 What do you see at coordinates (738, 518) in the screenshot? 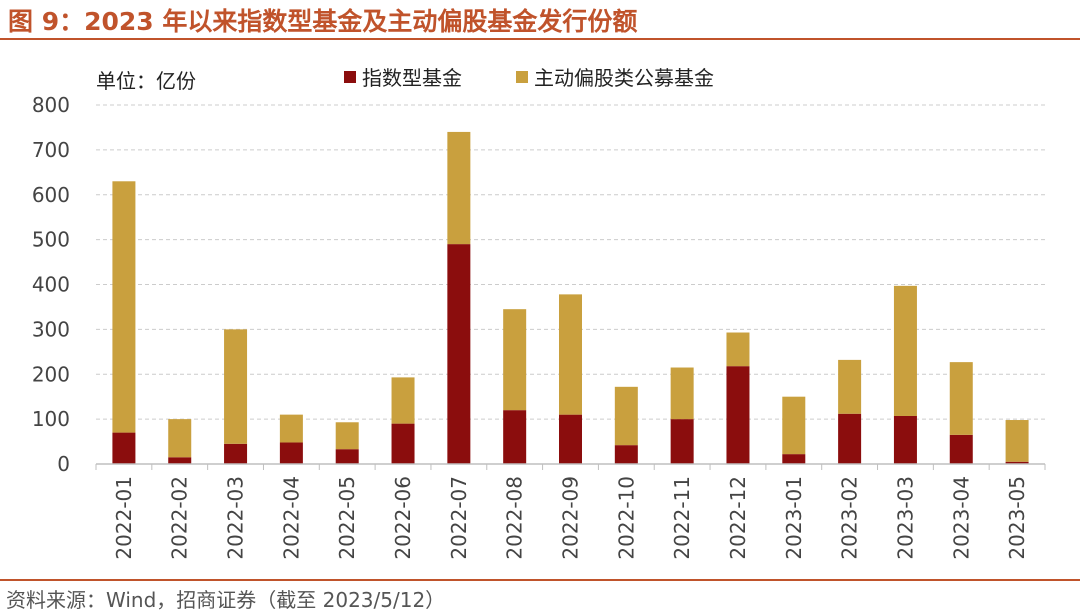
I see `x-tick-label: 2022-12` at bounding box center [738, 518].